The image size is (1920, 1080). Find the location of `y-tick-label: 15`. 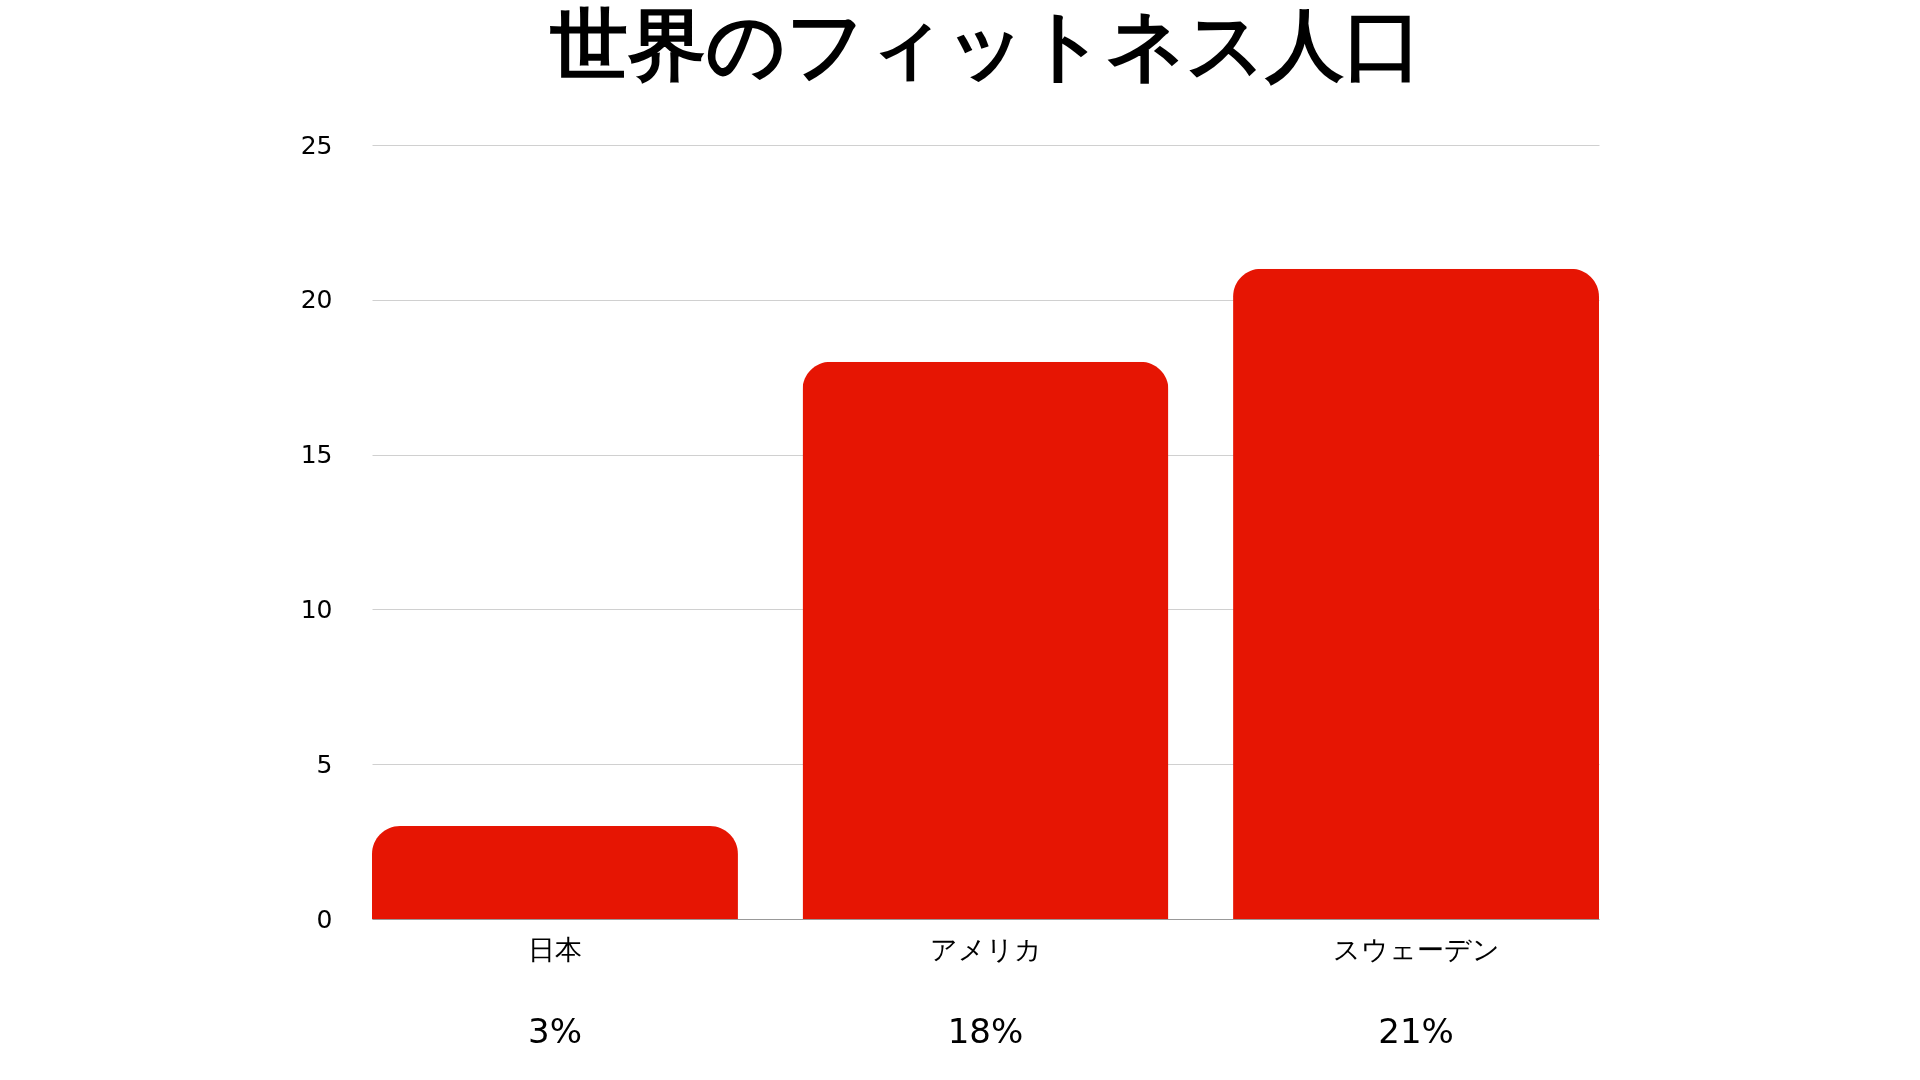

y-tick-label: 15 is located at coordinates (316, 455).